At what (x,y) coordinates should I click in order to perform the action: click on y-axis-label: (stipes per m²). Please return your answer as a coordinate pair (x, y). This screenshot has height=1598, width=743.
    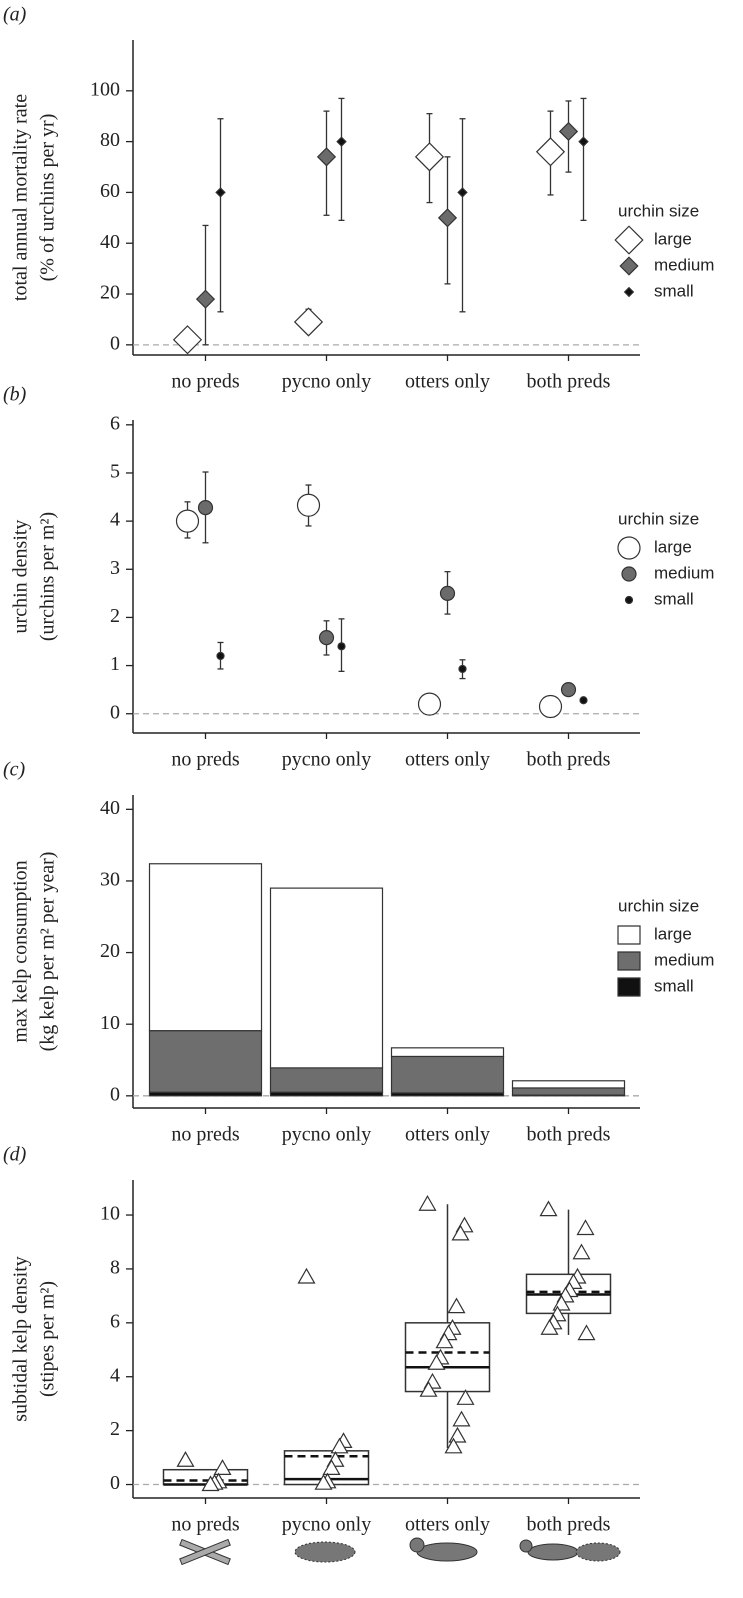
    Looking at the image, I should click on (48, 1339).